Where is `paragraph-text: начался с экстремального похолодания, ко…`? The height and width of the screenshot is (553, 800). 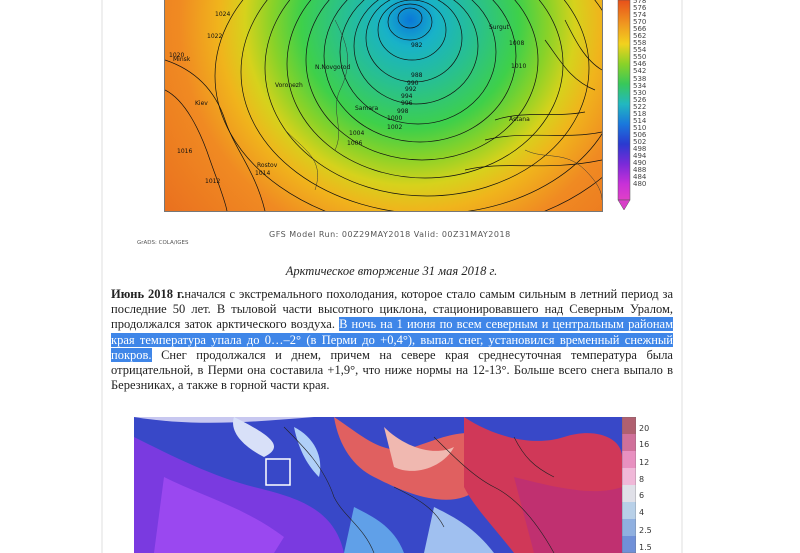 paragraph-text: начался с экстремального похолодания, ко… is located at coordinates (392, 309).